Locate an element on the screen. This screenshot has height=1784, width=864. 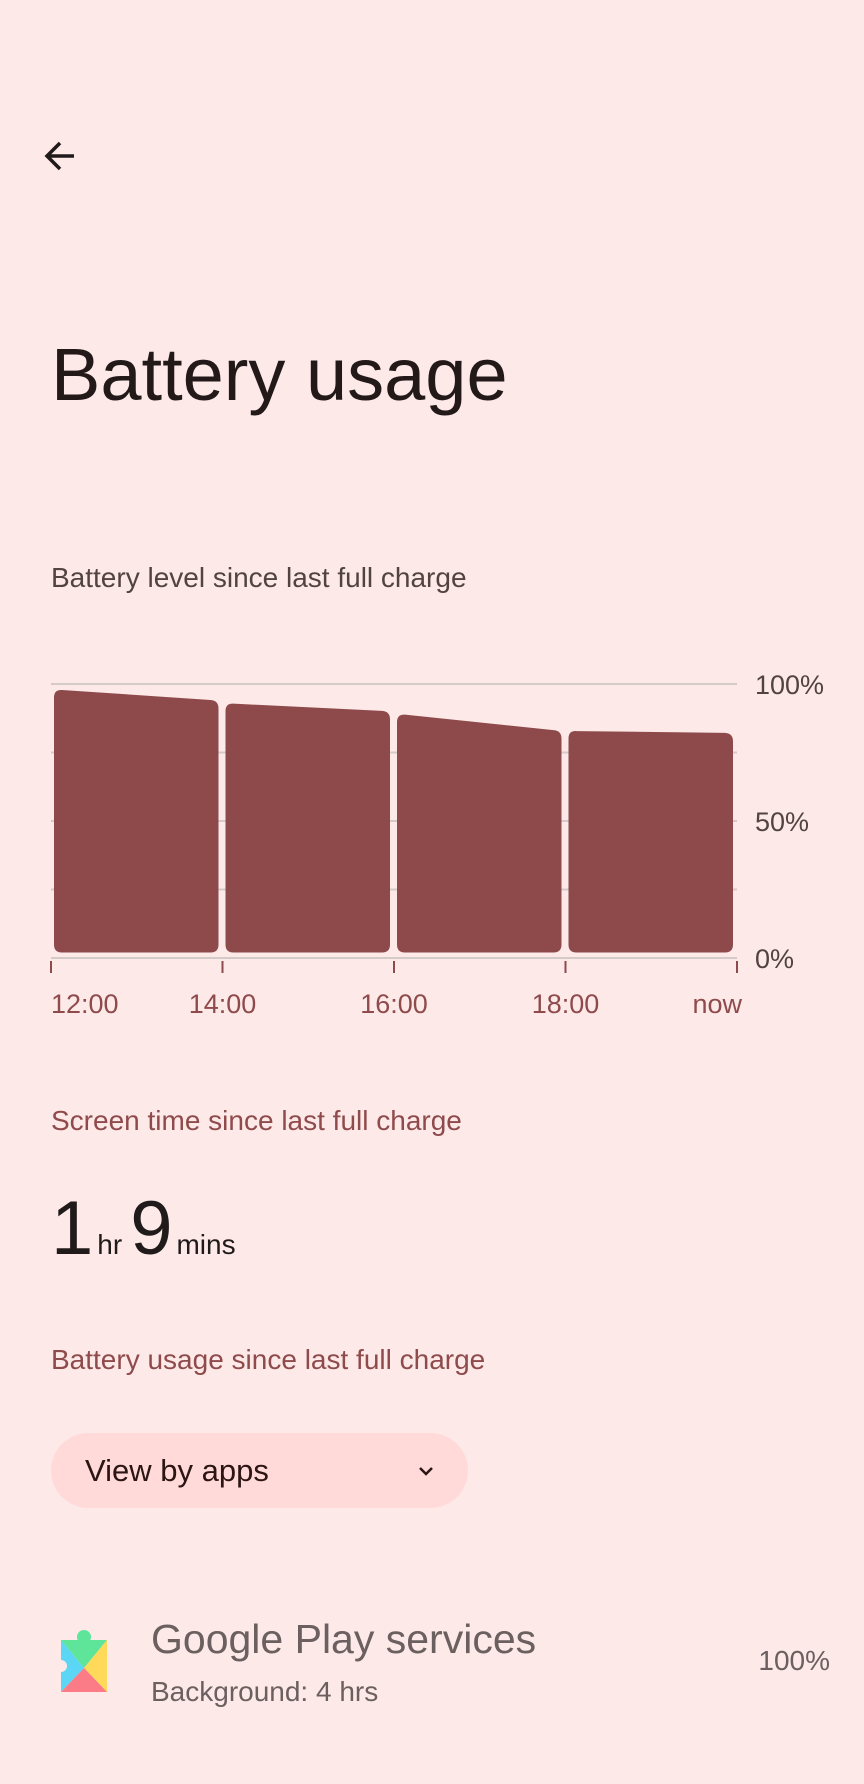
battery-usage-heading: Battery usage since last full charge is located at coordinates (268, 1359).